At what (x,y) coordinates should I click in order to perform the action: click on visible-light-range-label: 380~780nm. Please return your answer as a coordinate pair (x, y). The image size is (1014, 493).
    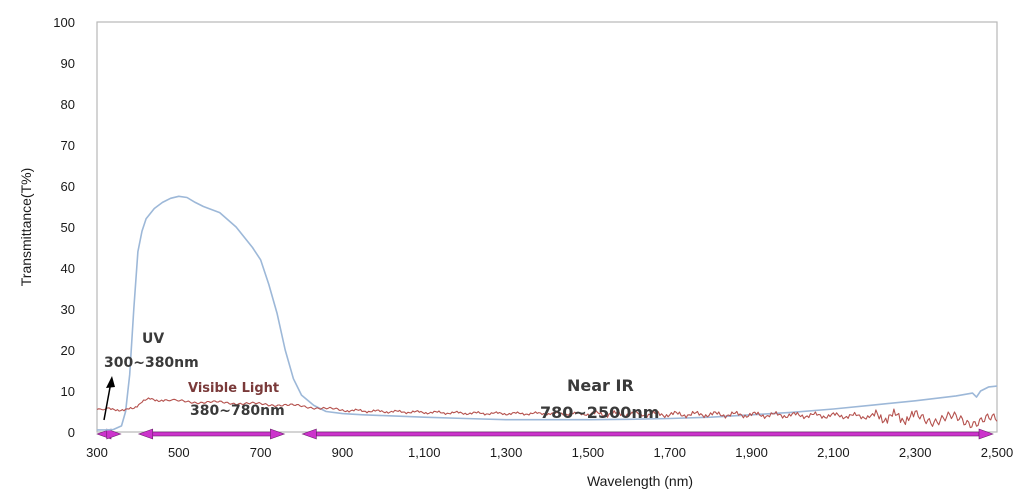
    Looking at the image, I should click on (237, 411).